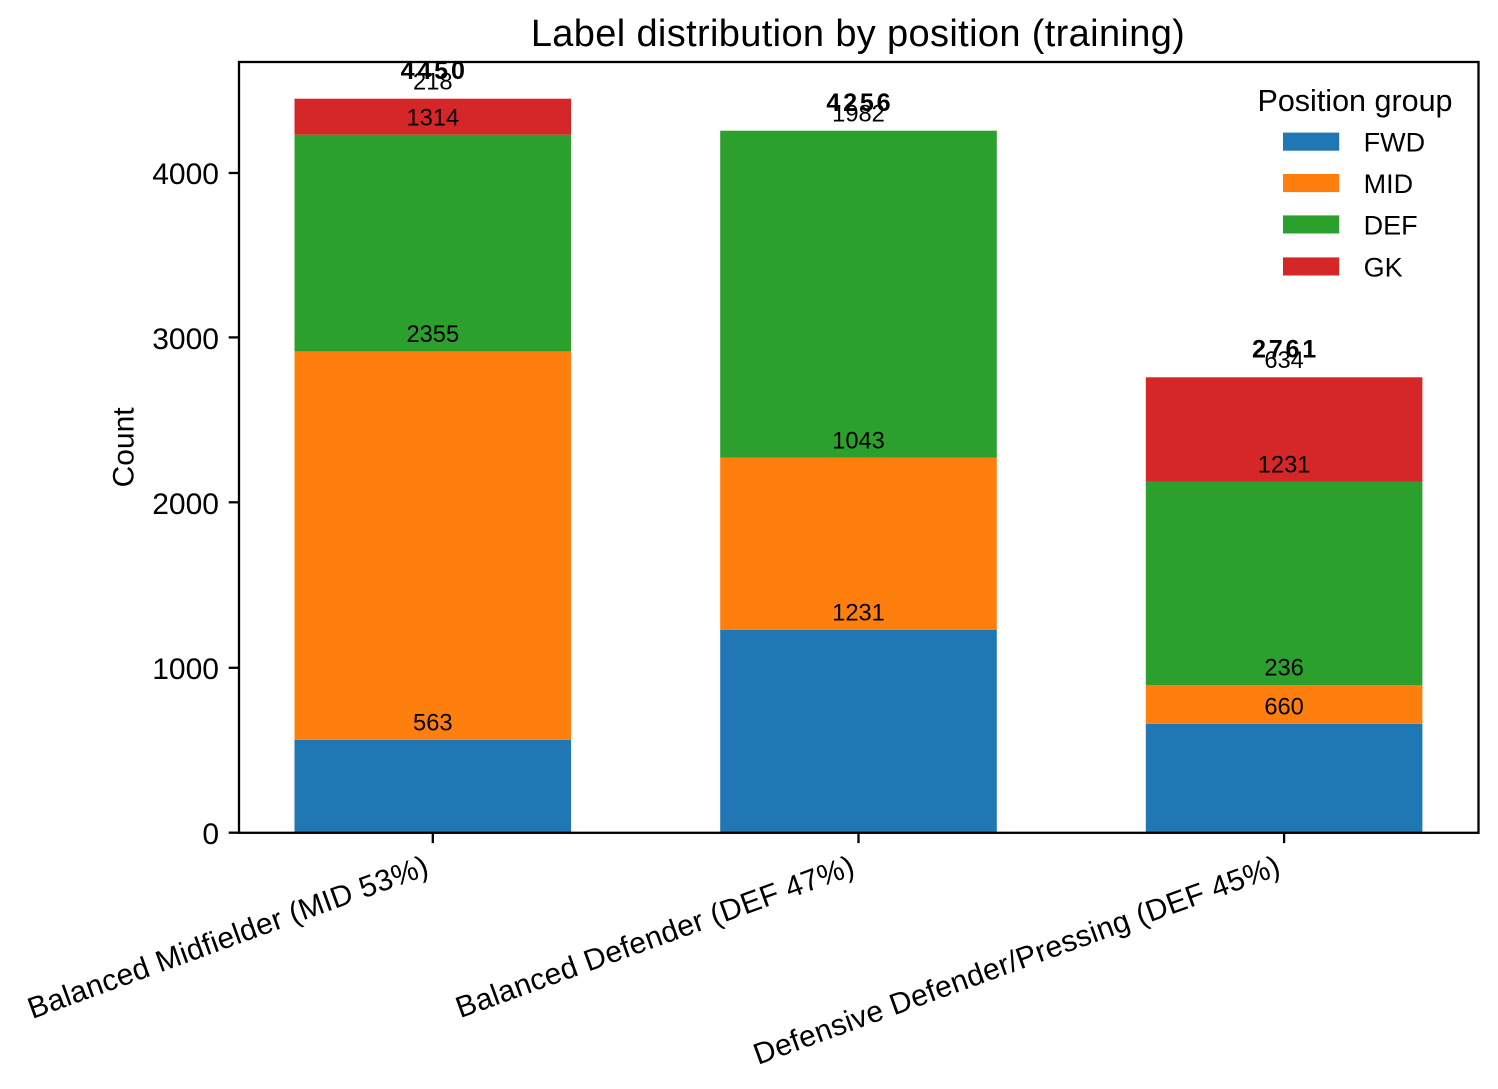 This screenshot has width=1498, height=1089. I want to click on svg-text: 1314, so click(432, 118).